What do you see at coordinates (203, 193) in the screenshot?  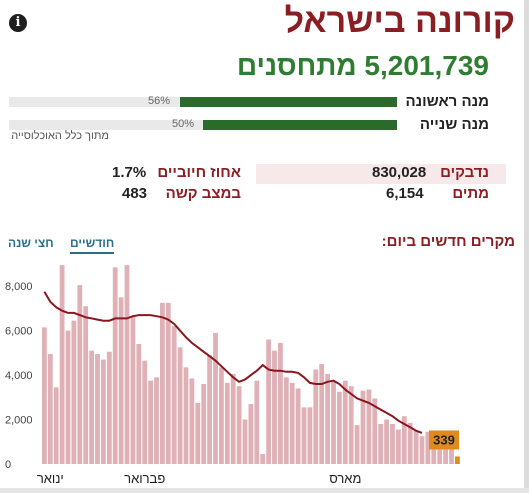 I see `severe-label: במצב קשה` at bounding box center [203, 193].